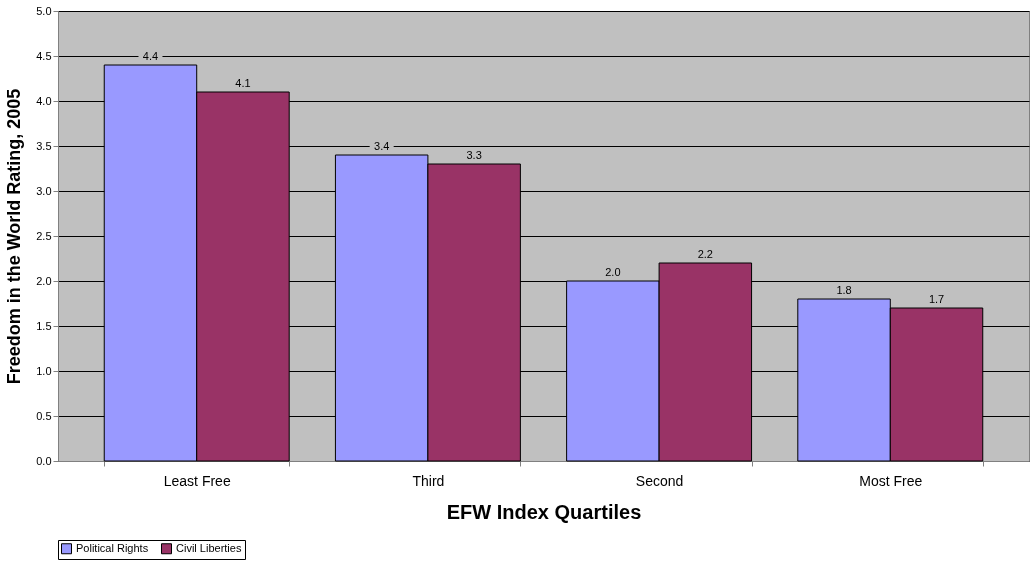 This screenshot has width=1034, height=565. What do you see at coordinates (209, 547) in the screenshot?
I see `legend-label: Civil Liberties` at bounding box center [209, 547].